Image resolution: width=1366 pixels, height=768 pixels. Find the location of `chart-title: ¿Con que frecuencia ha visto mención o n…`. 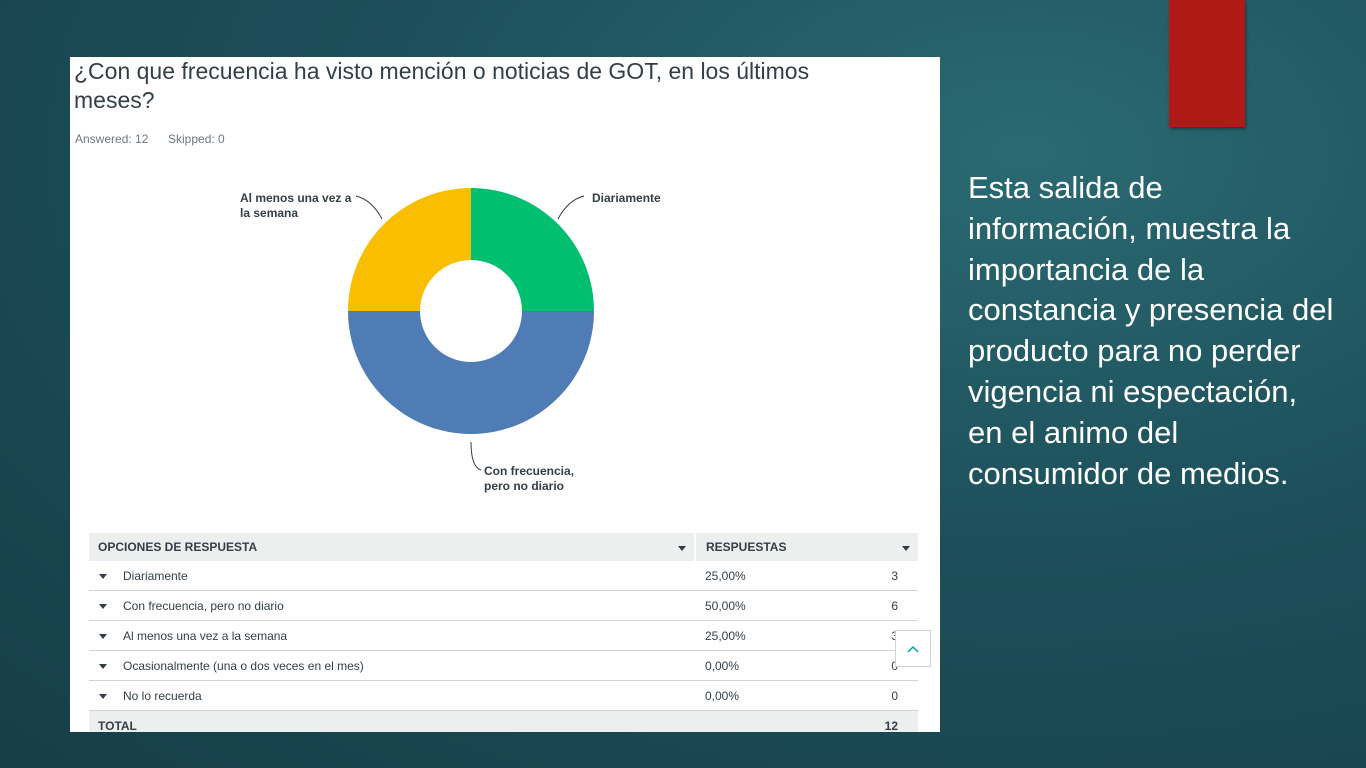

chart-title: ¿Con que frecuencia ha visto mención o n… is located at coordinates (442, 85).